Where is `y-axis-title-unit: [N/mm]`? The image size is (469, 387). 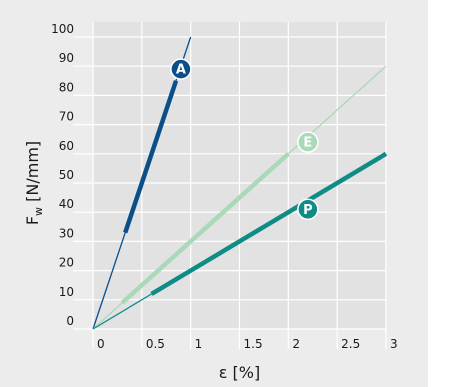 y-axis-title-unit: [N/mm] is located at coordinates (32, 174).